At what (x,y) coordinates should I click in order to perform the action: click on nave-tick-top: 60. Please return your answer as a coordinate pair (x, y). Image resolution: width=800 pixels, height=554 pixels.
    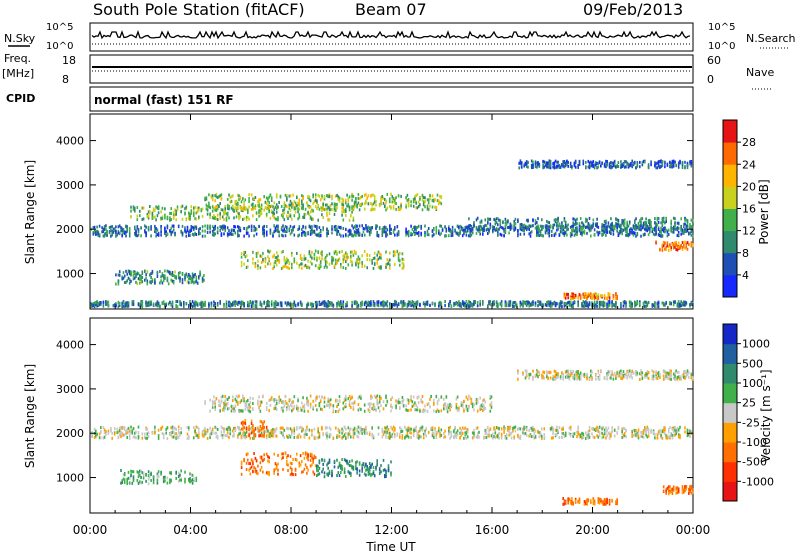
    Looking at the image, I should click on (714, 60).